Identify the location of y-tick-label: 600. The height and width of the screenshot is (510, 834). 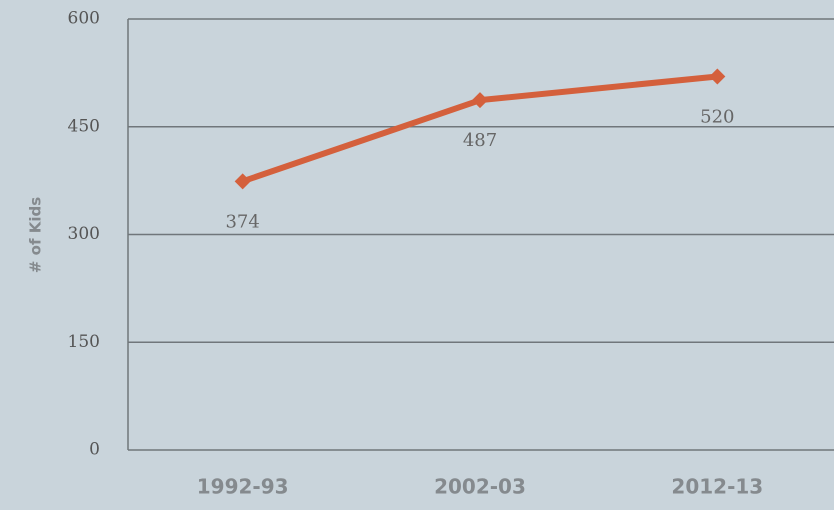
(84, 19).